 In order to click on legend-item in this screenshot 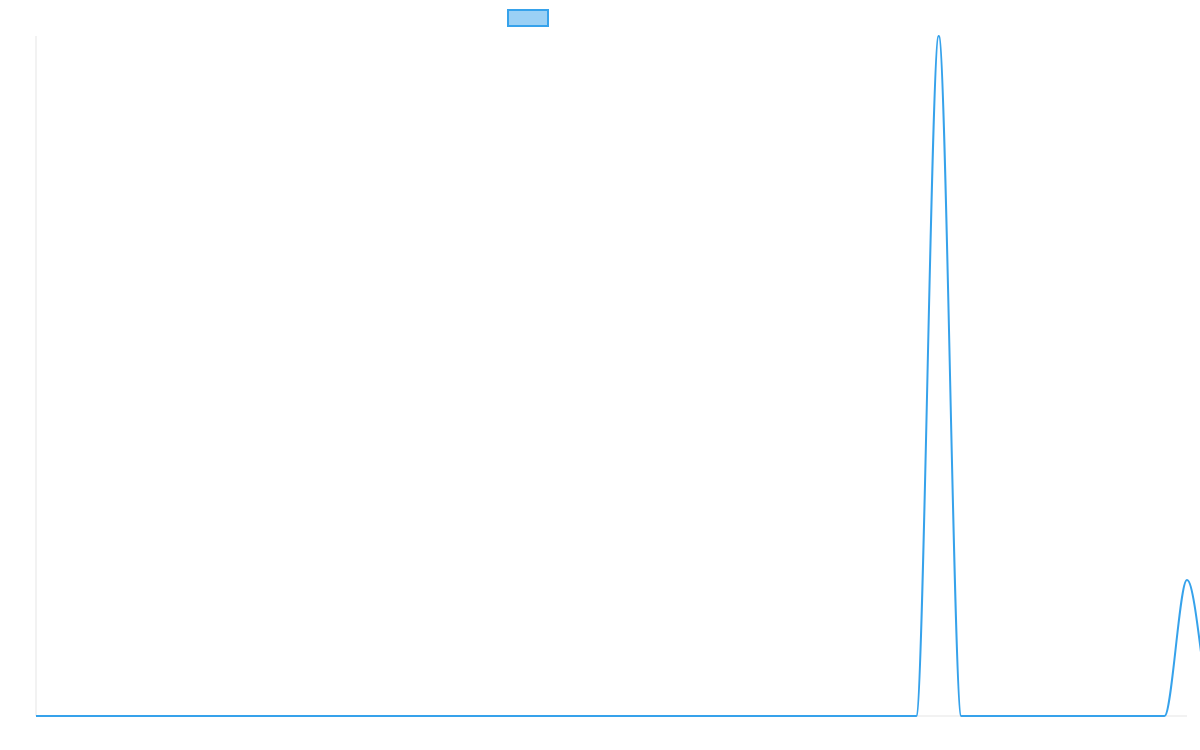, I will do `click(528, 18)`.